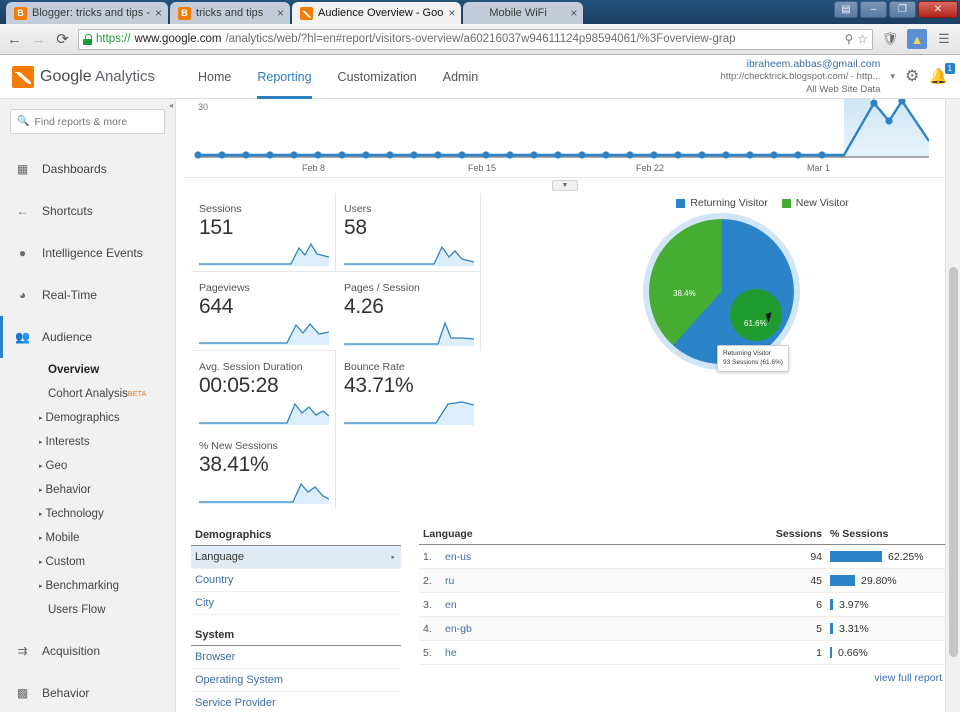 This screenshot has width=960, height=720. I want to click on legend-item-returning-visitor: Returning Visitor, so click(722, 203).